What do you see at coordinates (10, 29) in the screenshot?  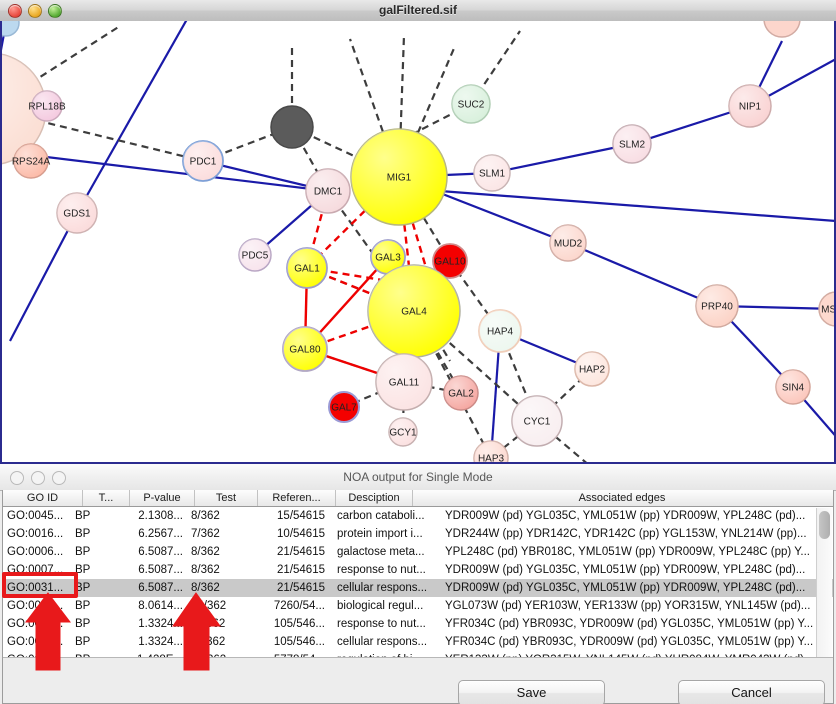 I see `node-top-left-blue` at bounding box center [10, 29].